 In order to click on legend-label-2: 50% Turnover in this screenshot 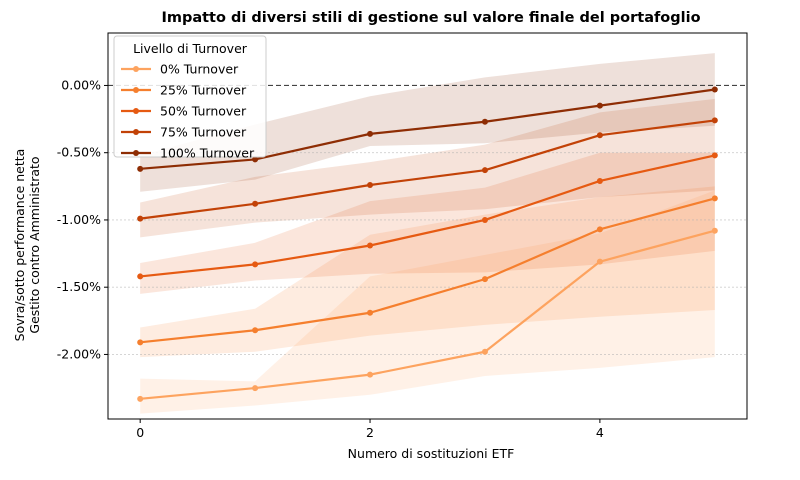, I will do `click(203, 111)`.